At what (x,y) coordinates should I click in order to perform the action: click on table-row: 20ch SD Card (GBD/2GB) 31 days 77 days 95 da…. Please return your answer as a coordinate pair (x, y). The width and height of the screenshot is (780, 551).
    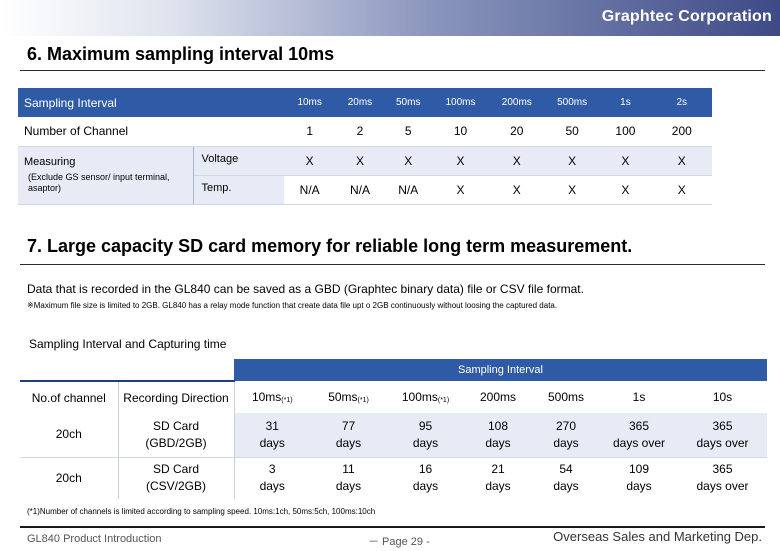
    Looking at the image, I should click on (394, 435).